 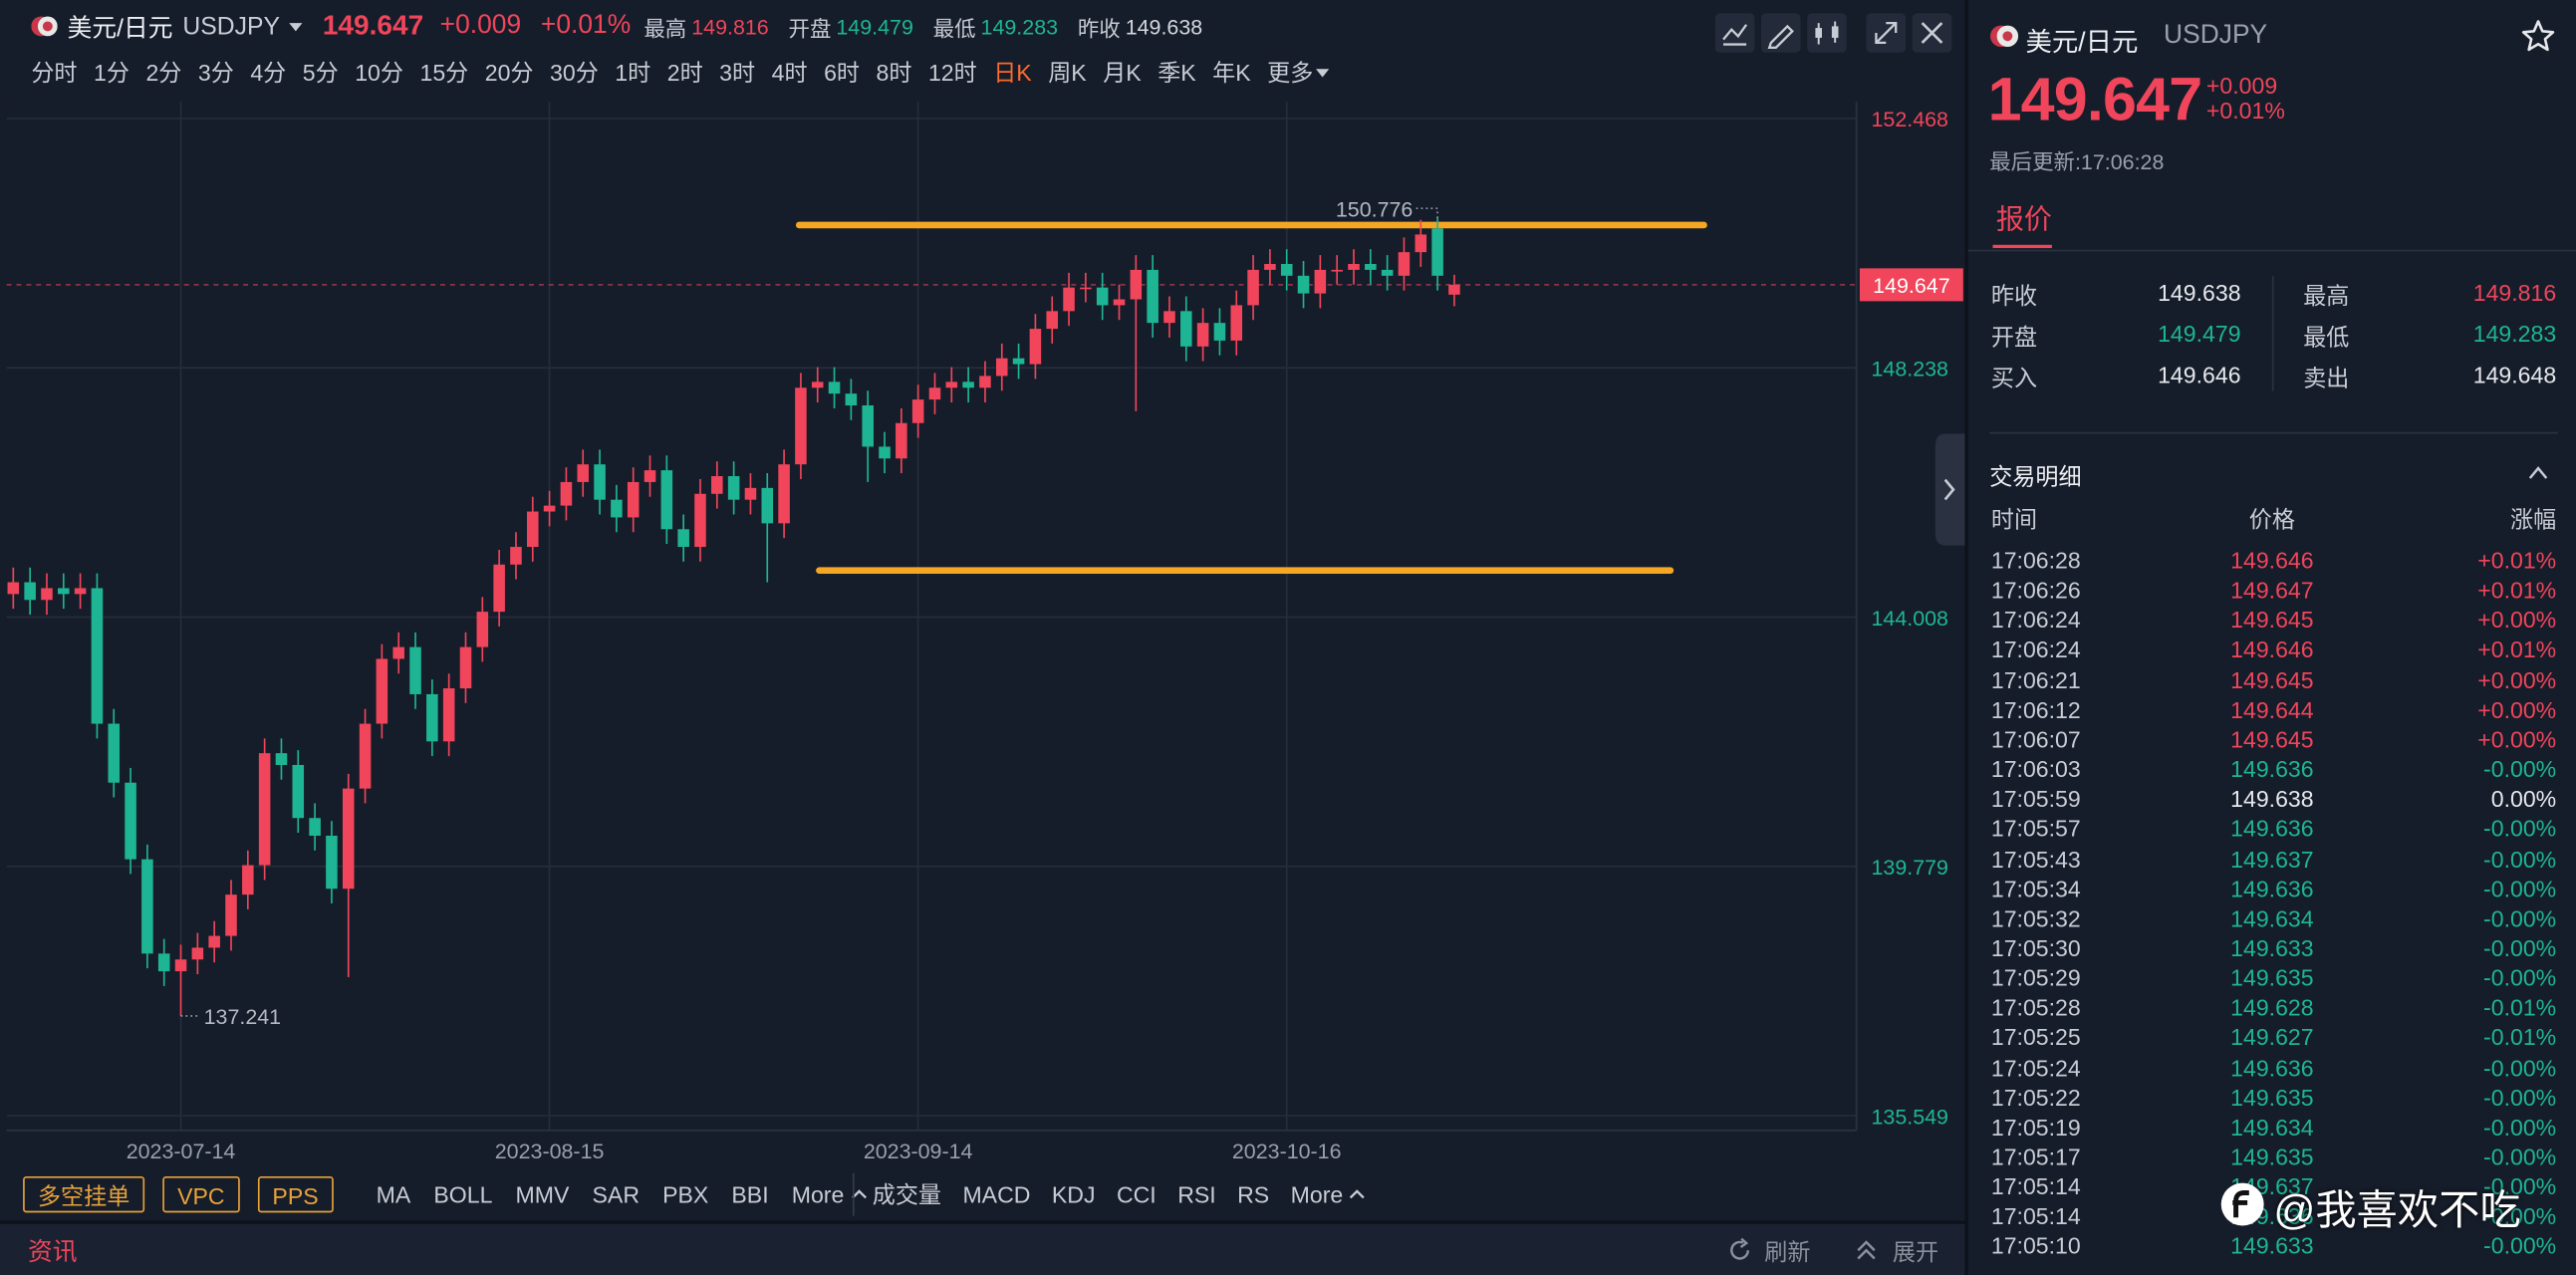 What do you see at coordinates (574, 72) in the screenshot?
I see `period-button: 30分` at bounding box center [574, 72].